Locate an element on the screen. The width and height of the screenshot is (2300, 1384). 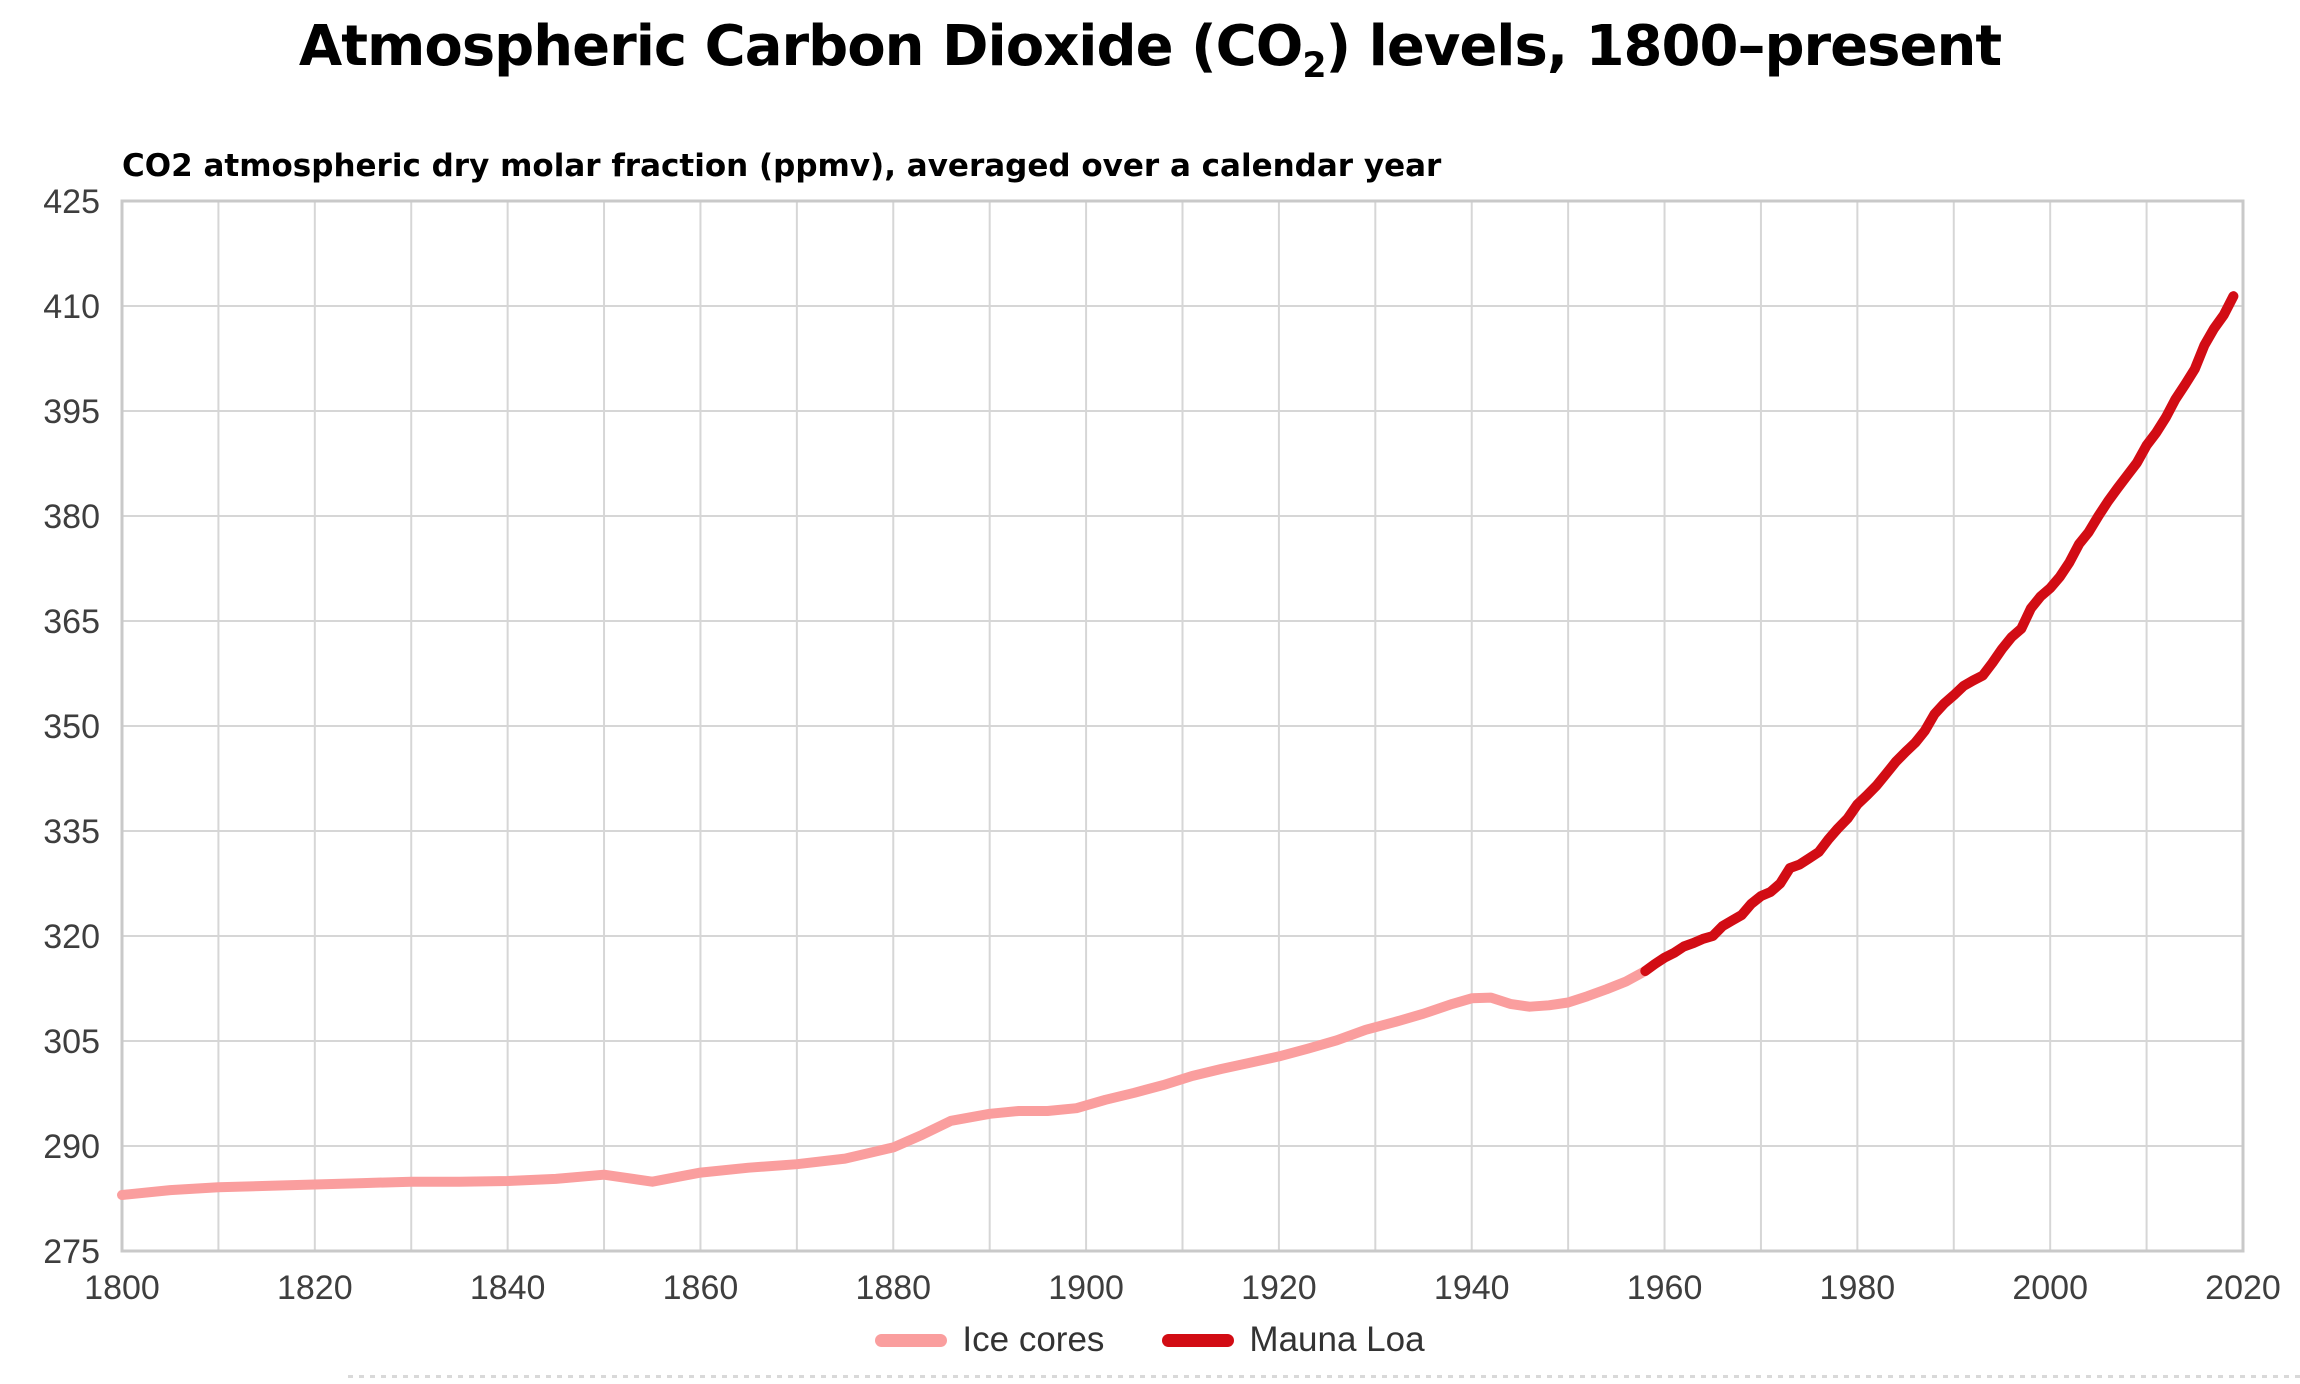
y-tick-label: 365 is located at coordinates (71, 622).